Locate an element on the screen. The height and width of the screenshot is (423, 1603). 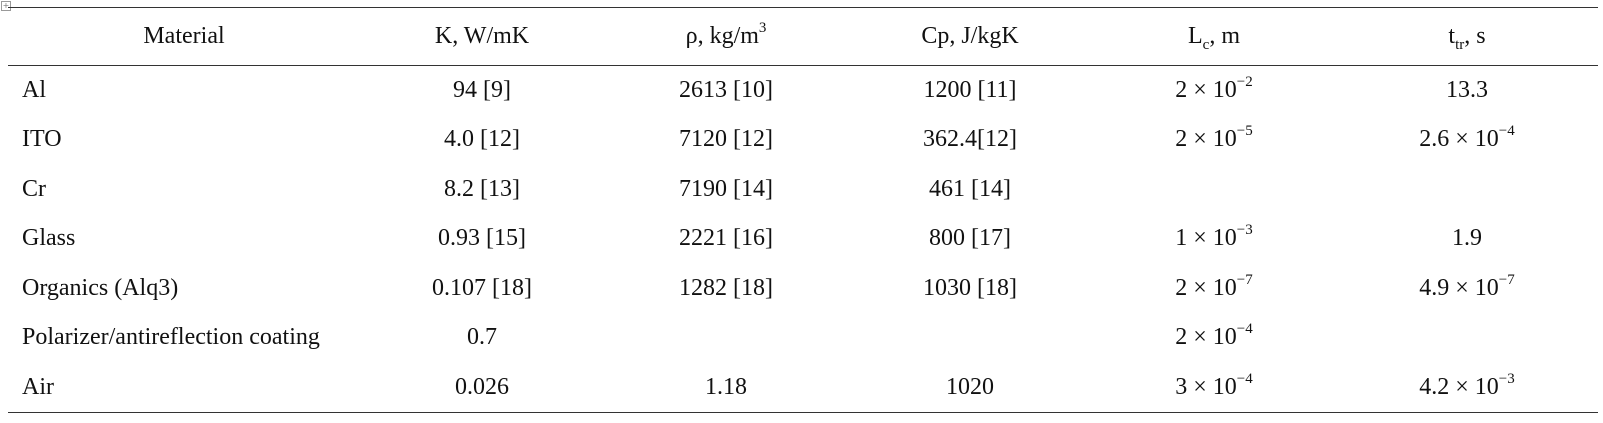
cell-ttr: 2.6 × 10⁻⁴ is located at coordinates (1467, 138).